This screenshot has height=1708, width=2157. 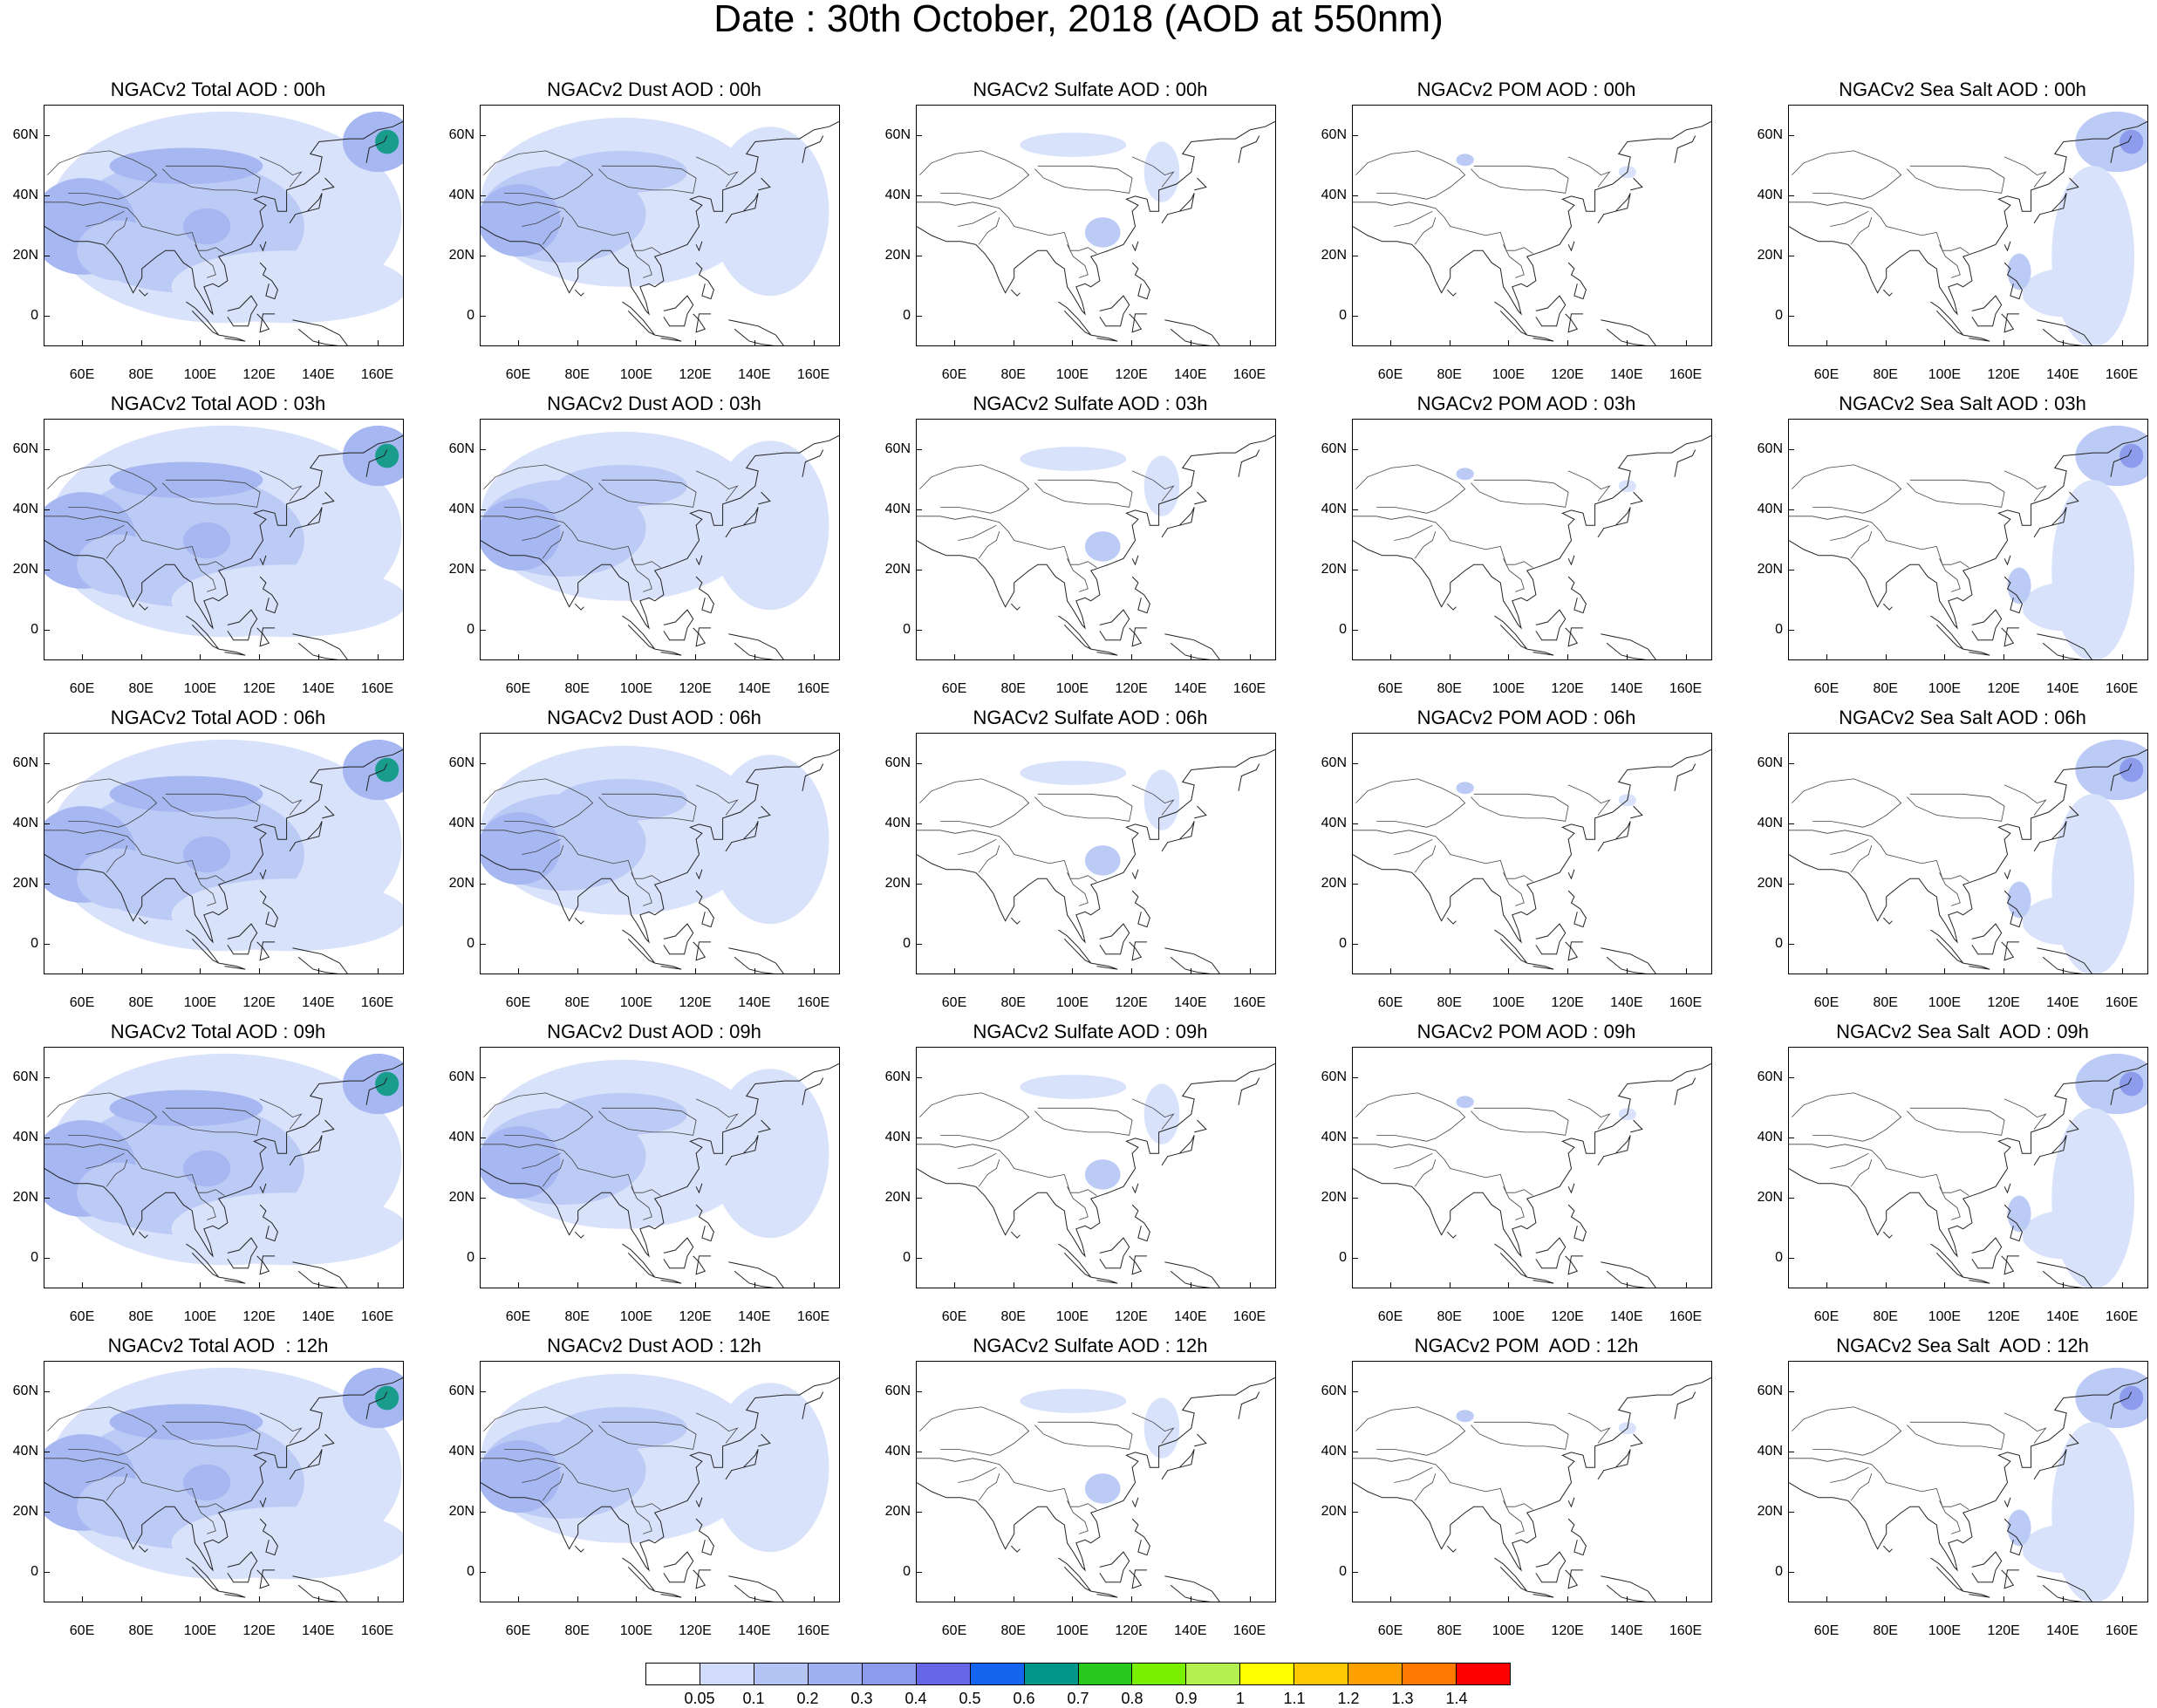 What do you see at coordinates (1078, 1699) in the screenshot?
I see `colorbar-label: 0.7` at bounding box center [1078, 1699].